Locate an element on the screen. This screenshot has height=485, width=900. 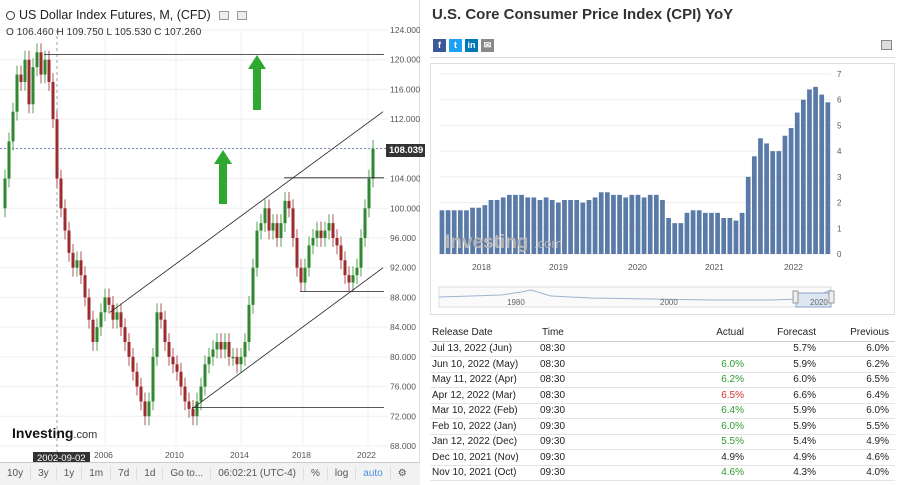
facebook-icon: f is located at coordinates (439, 45).